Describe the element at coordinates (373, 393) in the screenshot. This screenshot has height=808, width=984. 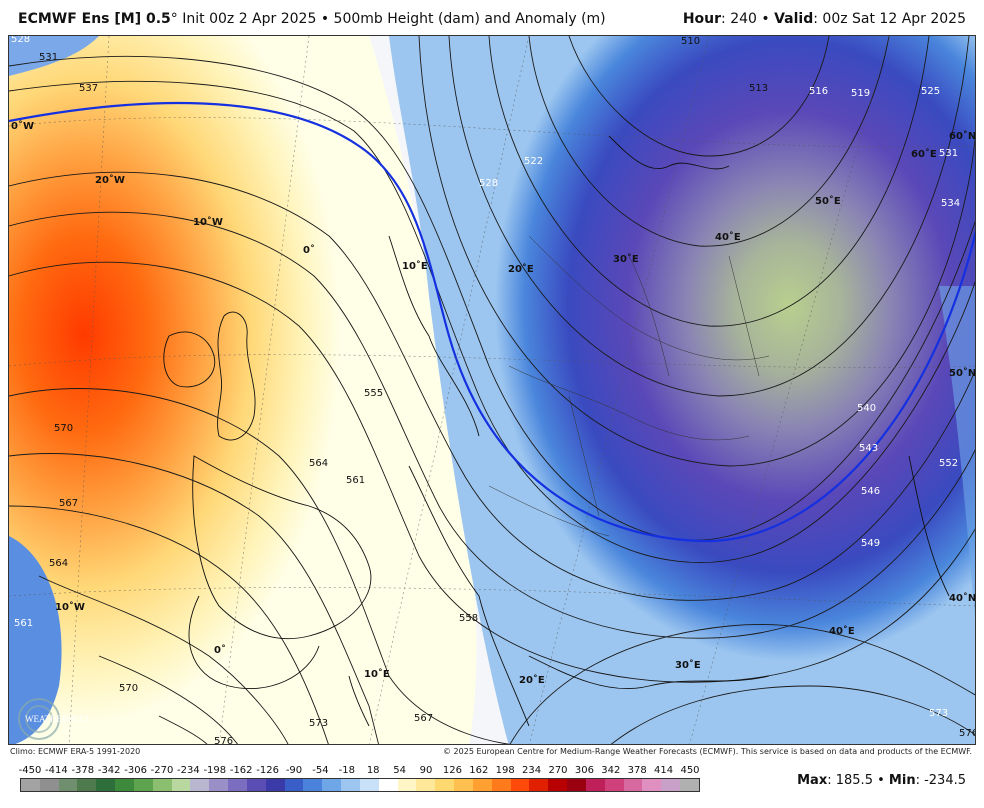
I see `contour-label: 555` at that location.